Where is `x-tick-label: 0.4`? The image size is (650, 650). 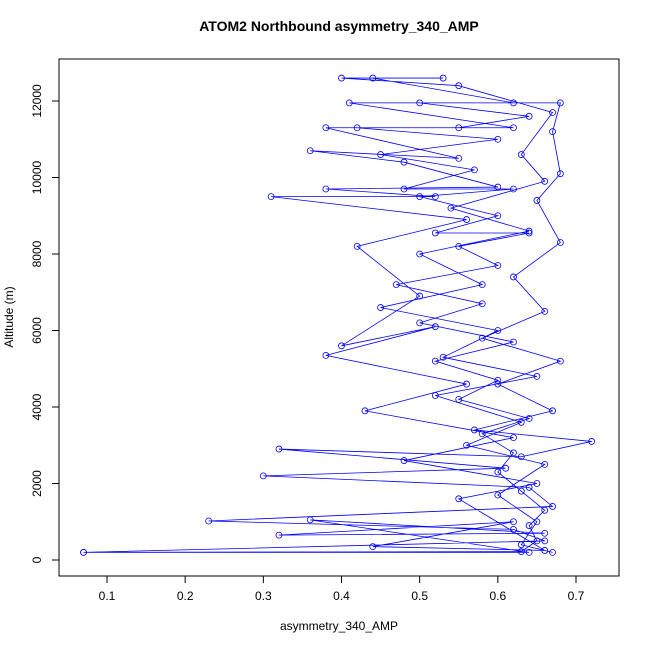 x-tick-label: 0.4 is located at coordinates (341, 596).